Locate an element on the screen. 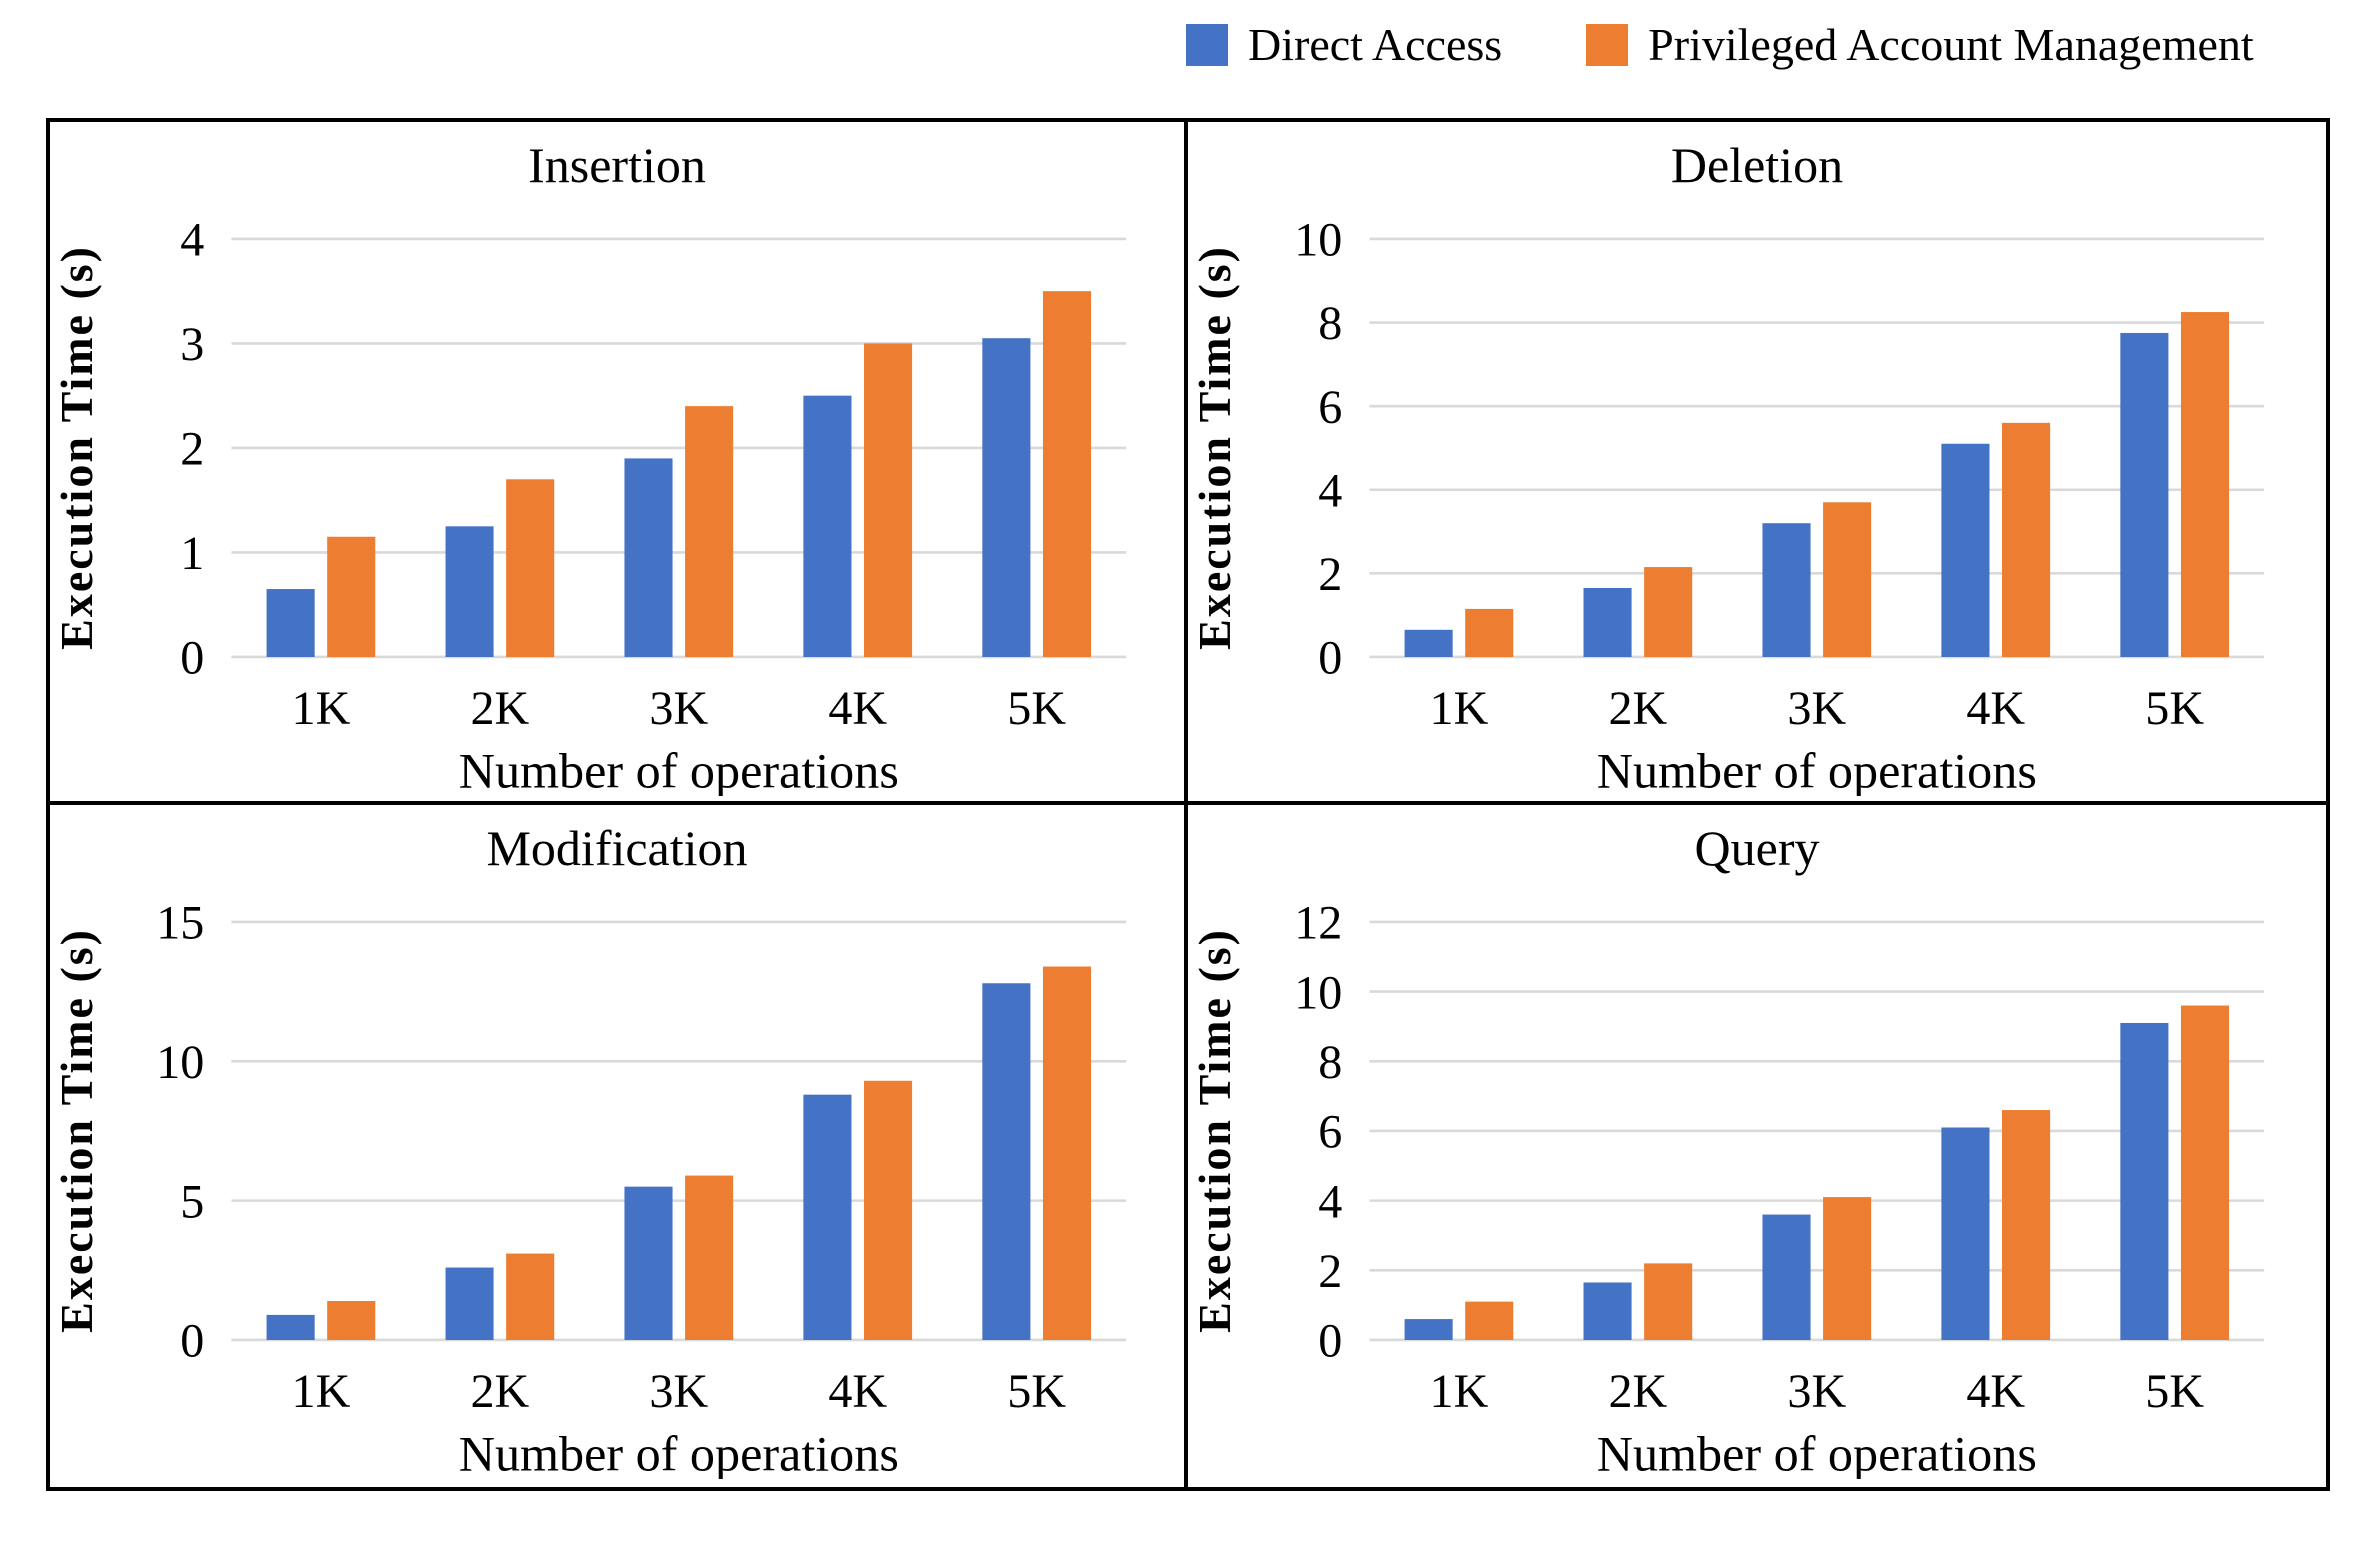 The height and width of the screenshot is (1548, 2380). y-tick-label: 3 is located at coordinates (192, 344).